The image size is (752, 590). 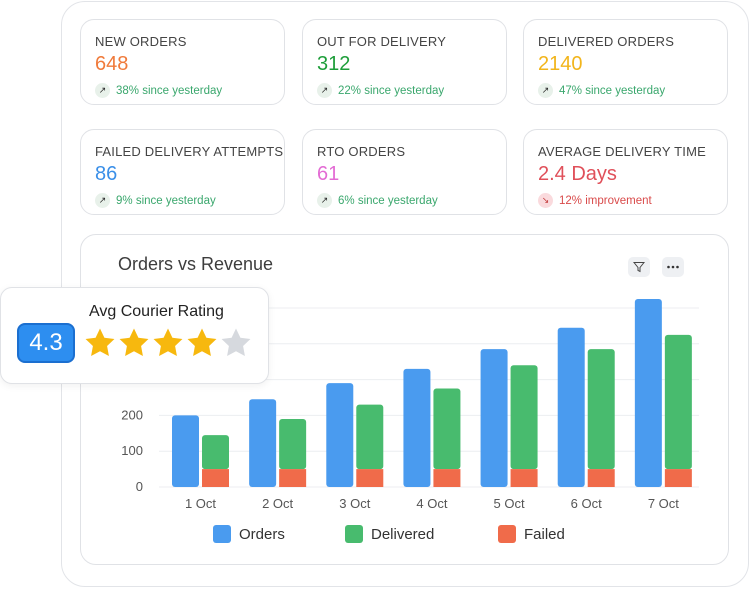 What do you see at coordinates (132, 450) in the screenshot?
I see `y-tick-label: 100` at bounding box center [132, 450].